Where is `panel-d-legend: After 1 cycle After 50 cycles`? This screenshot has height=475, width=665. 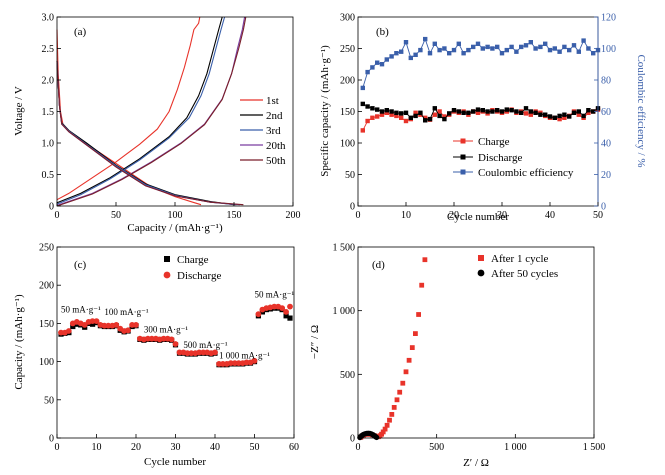
panel-d-legend: After 1 cycle After 50 cycles is located at coordinates (517, 266).